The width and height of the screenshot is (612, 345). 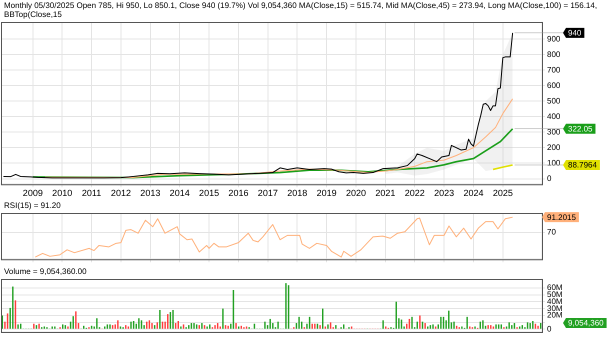 I want to click on y-tick-label: 91.2015, so click(x=561, y=217).